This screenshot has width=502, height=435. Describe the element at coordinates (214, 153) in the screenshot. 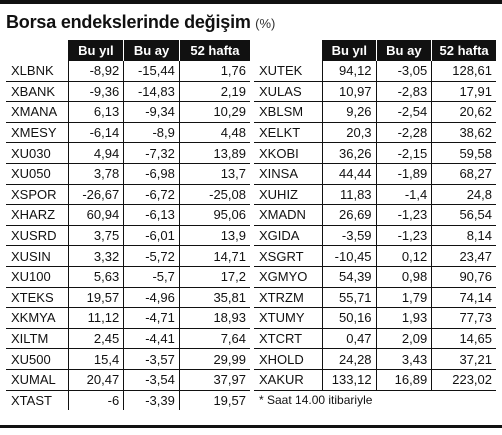

I see `week-52-cell: 13,89` at that location.